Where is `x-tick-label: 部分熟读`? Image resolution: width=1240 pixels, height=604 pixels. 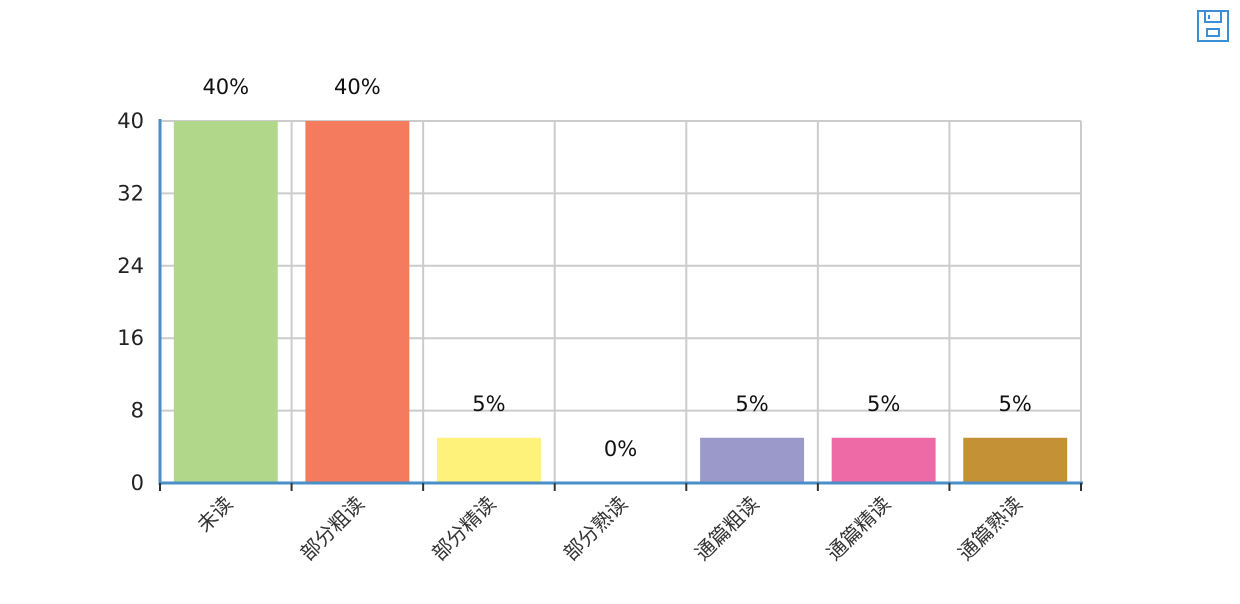
x-tick-label: 部分熟读 is located at coordinates (595, 529).